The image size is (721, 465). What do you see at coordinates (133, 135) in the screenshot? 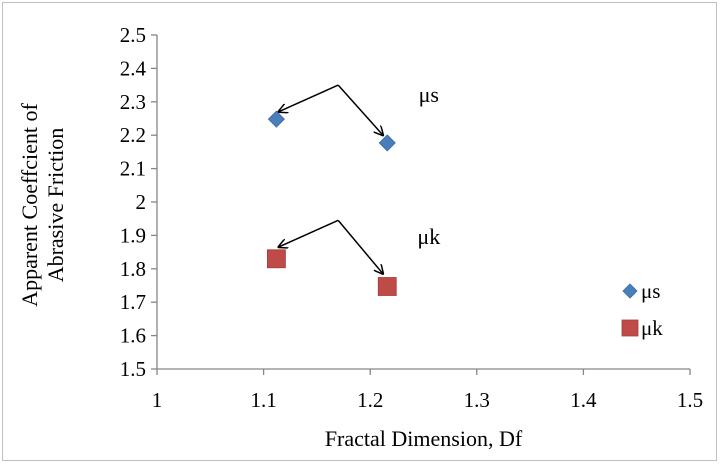
I see `y-tick-label: 2.2` at bounding box center [133, 135].